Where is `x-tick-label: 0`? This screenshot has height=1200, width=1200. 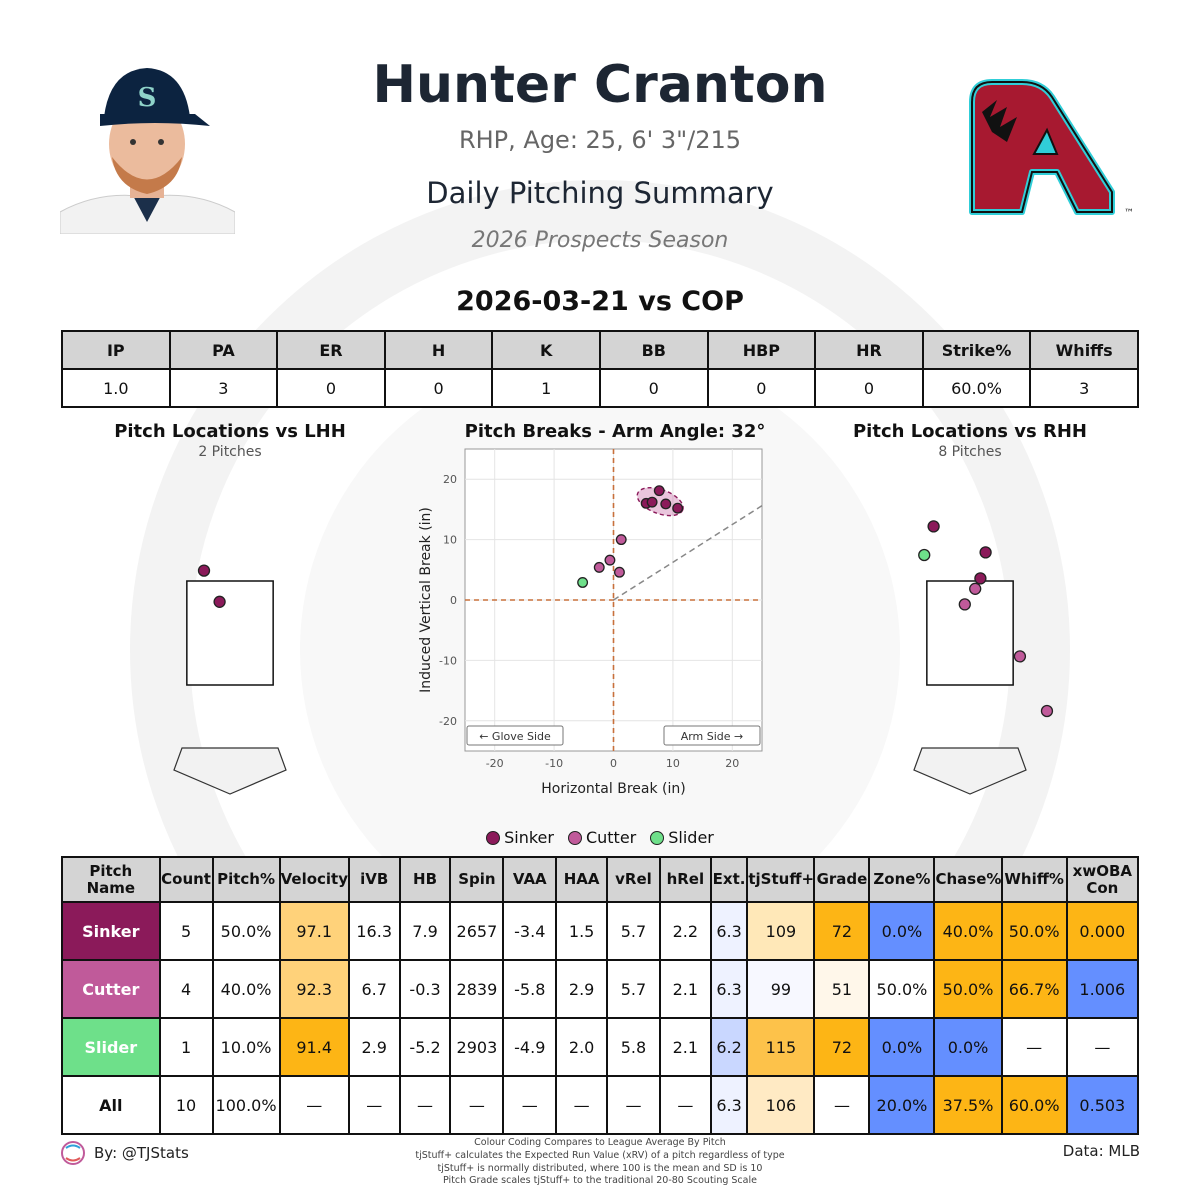
x-tick-label: 0 is located at coordinates (613, 763).